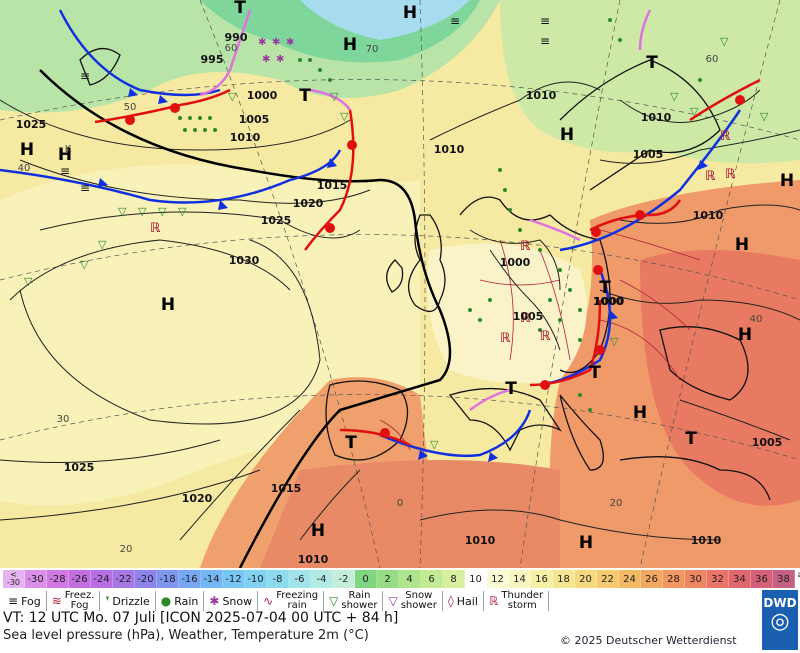  What do you see at coordinates (522, 595) in the screenshot?
I see `weather-legend-label-line: Thunder` at bounding box center [522, 595].